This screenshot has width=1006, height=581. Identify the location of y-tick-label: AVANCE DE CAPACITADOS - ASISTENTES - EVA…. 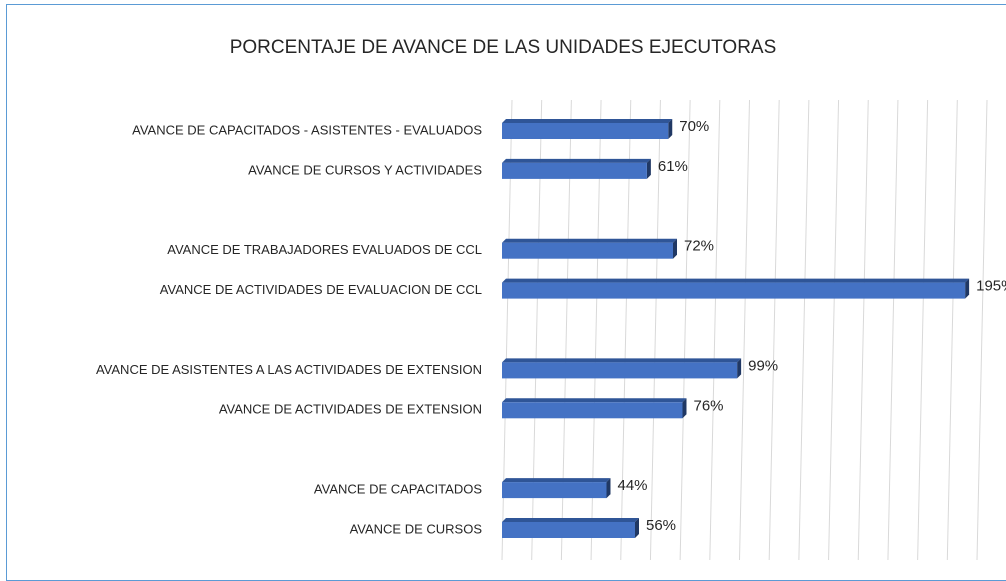
(307, 129).